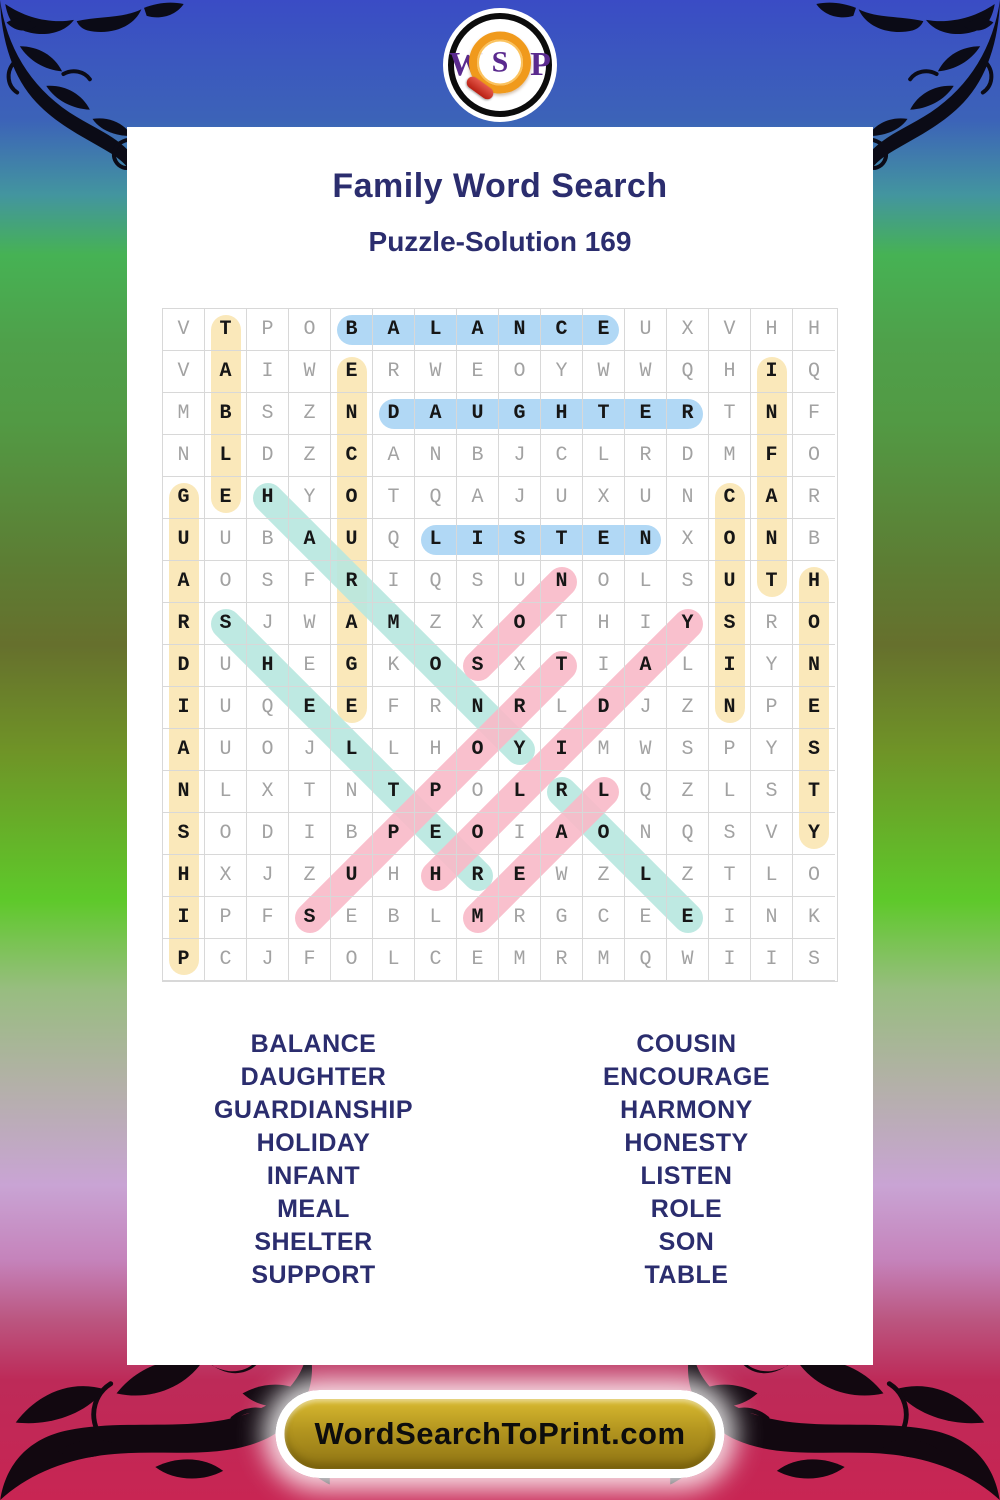  I want to click on highlight-meal, so click(541, 855).